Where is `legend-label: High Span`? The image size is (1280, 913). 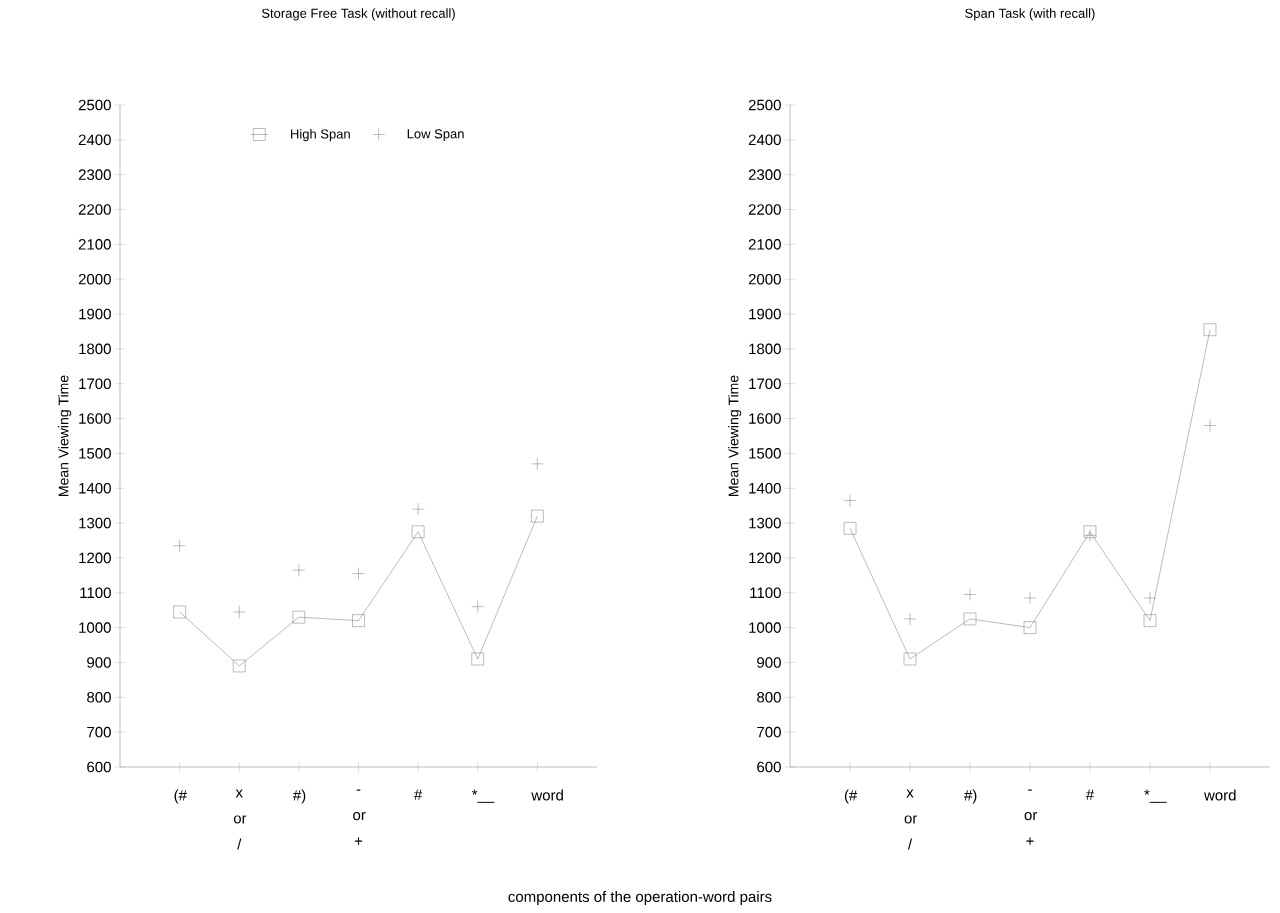 legend-label: High Span is located at coordinates (320, 135).